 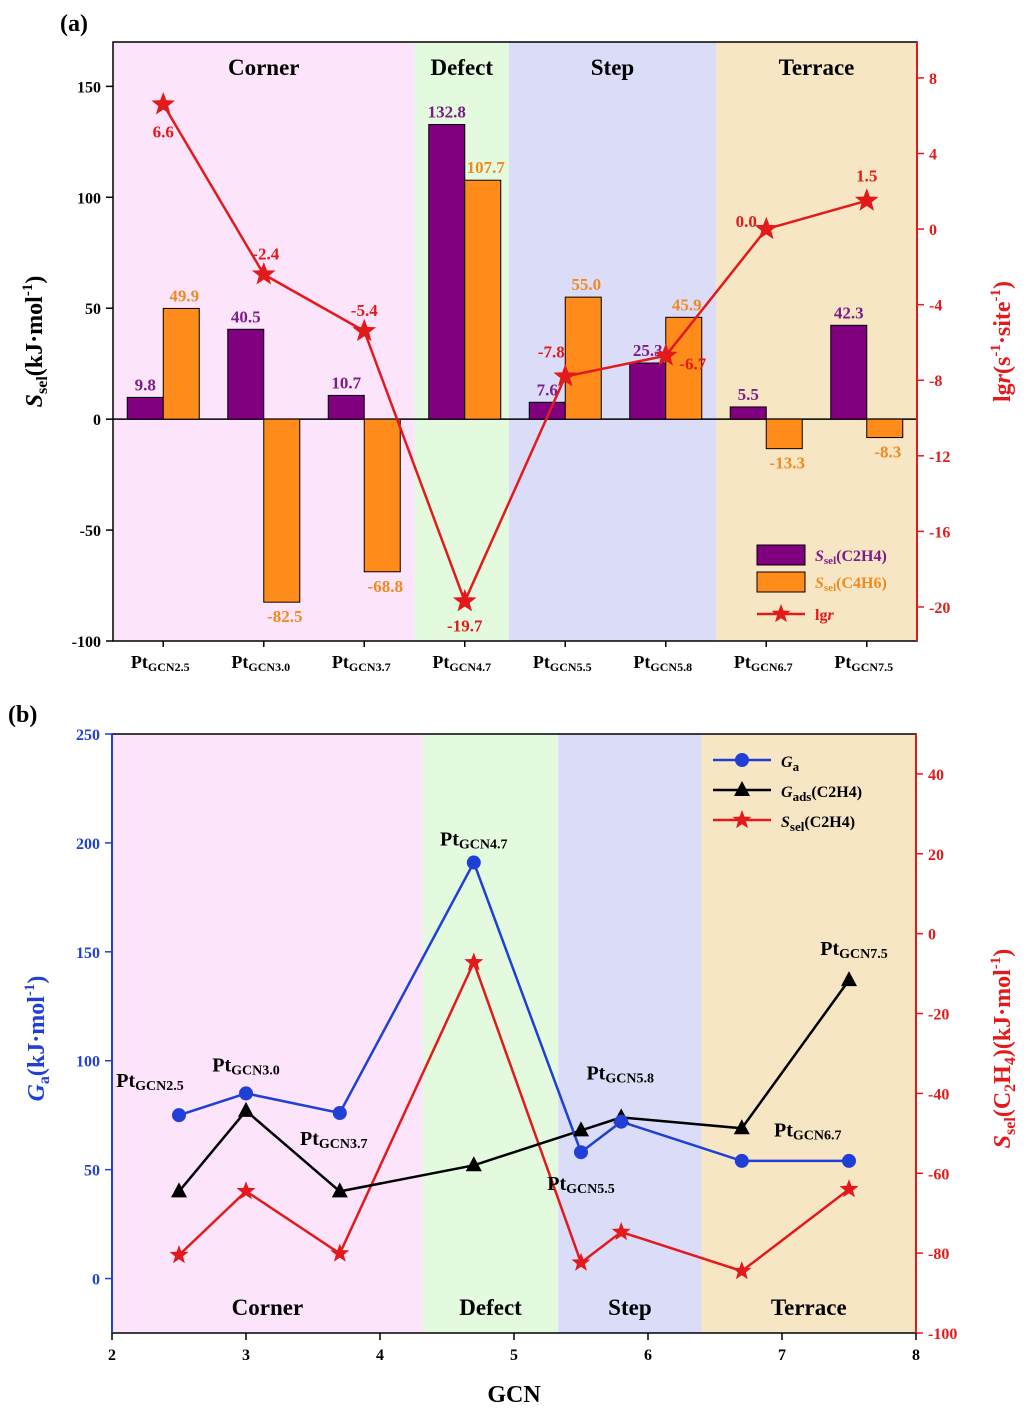 I want to click on x-tick-label-b: 7, so click(x=782, y=1355).